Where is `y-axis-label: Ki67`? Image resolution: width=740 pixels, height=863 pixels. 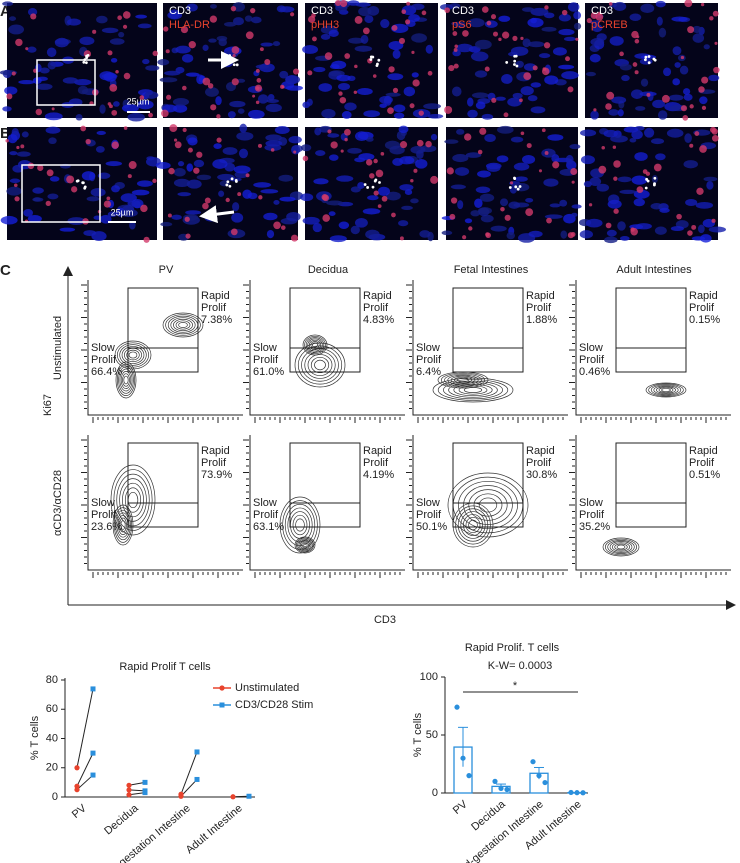
y-axis-label: Ki67 is located at coordinates (48, 405).